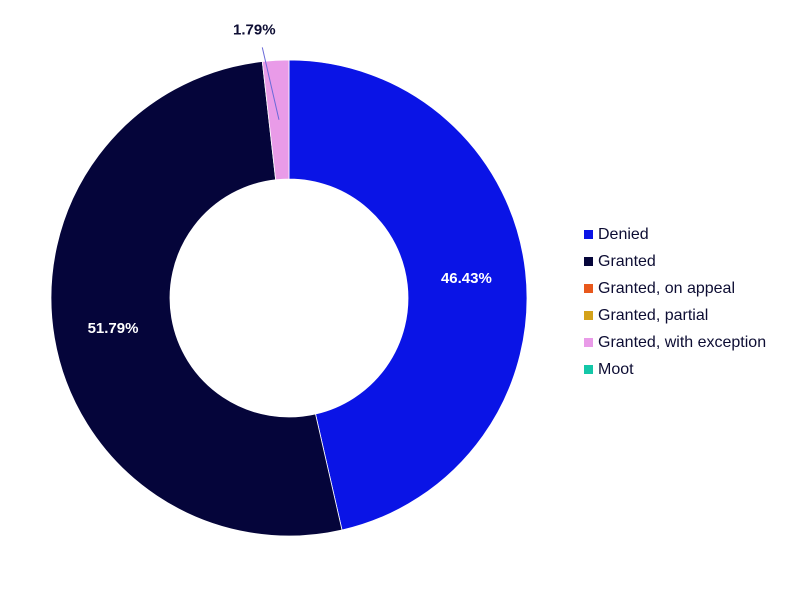 The width and height of the screenshot is (788, 598). What do you see at coordinates (627, 261) in the screenshot?
I see `legend-label: Granted` at bounding box center [627, 261].